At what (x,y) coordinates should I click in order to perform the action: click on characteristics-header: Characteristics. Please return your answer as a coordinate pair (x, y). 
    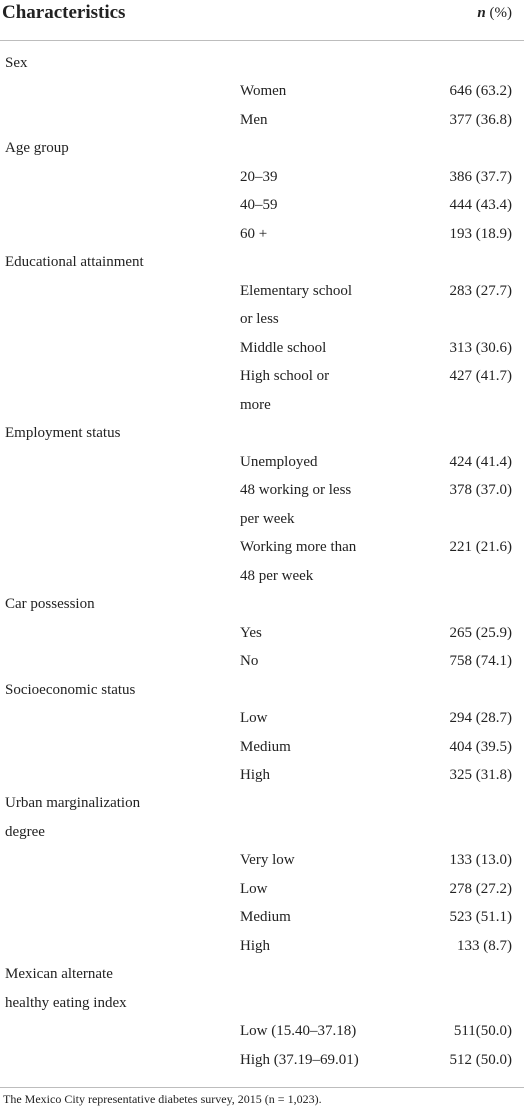
    Looking at the image, I should click on (64, 12).